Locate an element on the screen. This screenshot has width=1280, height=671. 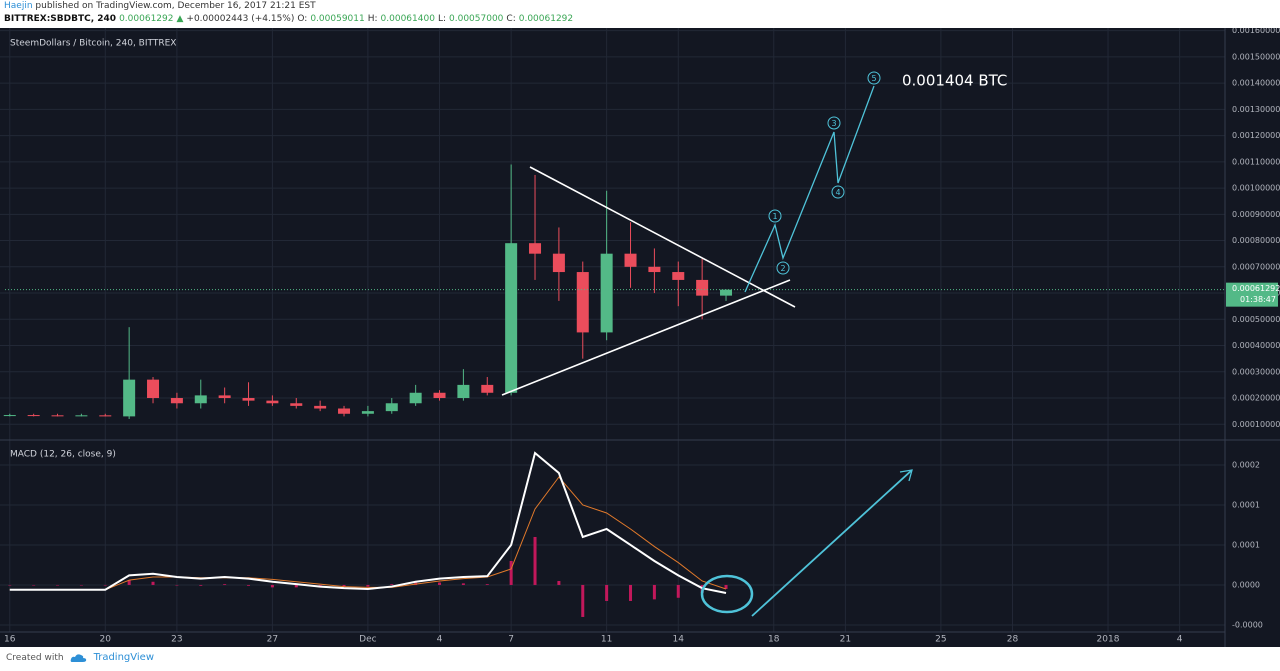
highlight is located at coordinates (727, 594).